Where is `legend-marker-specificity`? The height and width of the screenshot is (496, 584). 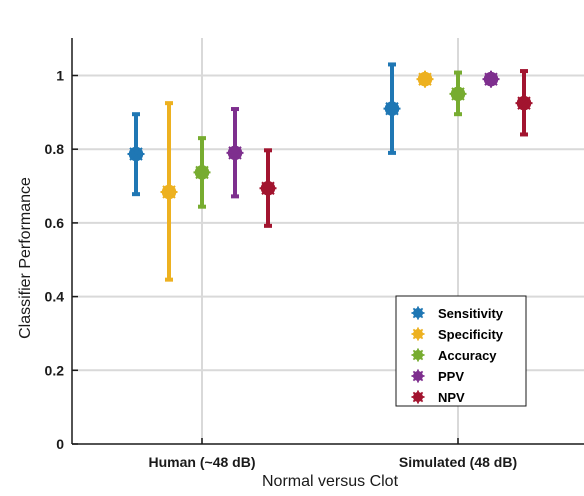 legend-marker-specificity is located at coordinates (418, 334).